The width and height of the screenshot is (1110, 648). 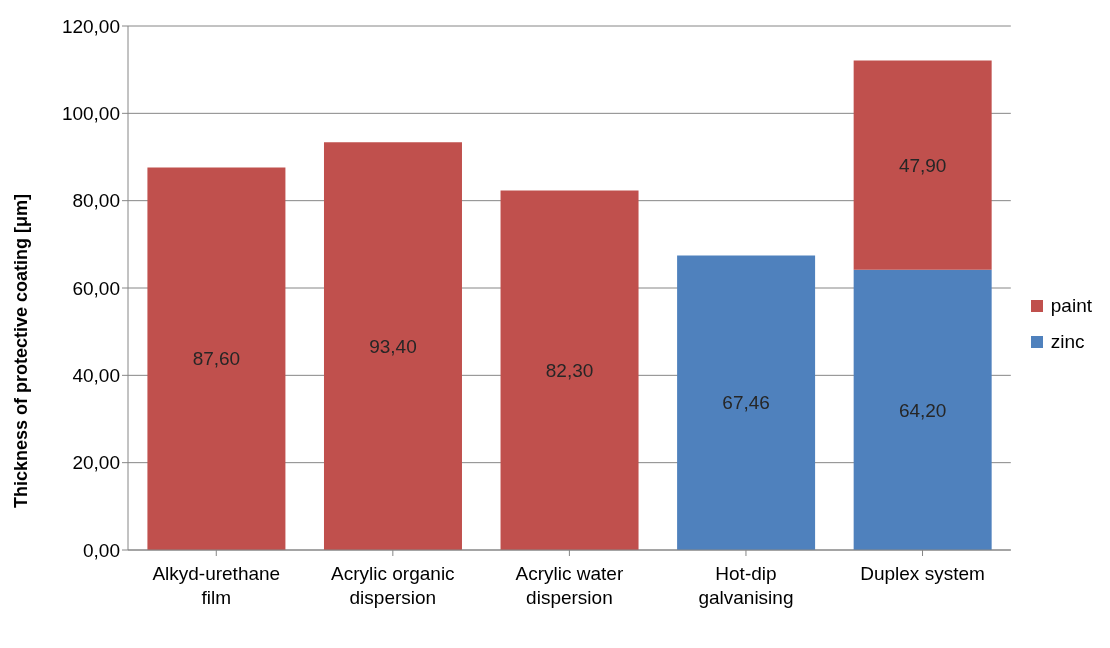 What do you see at coordinates (393, 585) in the screenshot?
I see `x-tick-label: Acrylic organic dispersion` at bounding box center [393, 585].